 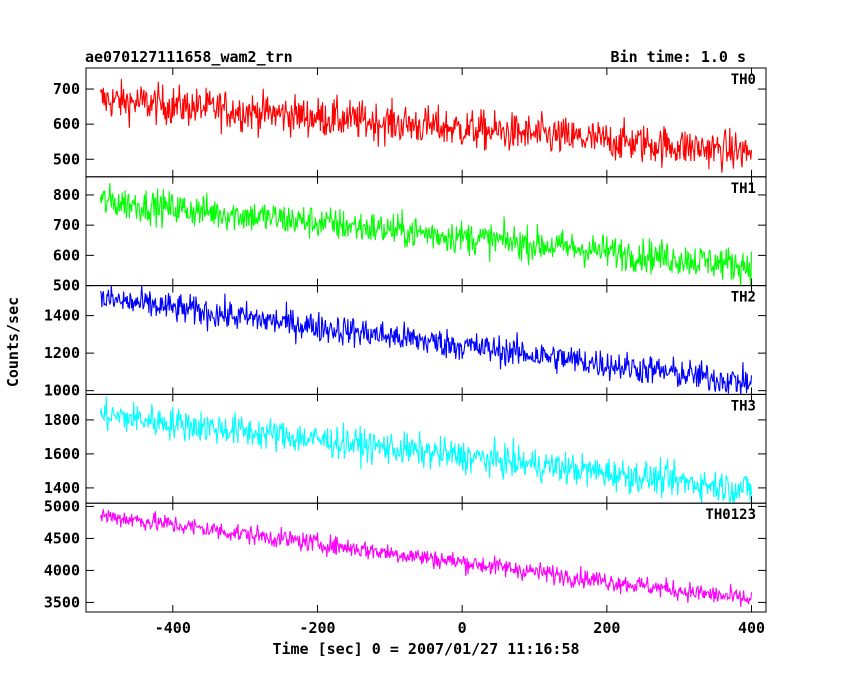 I want to click on series-line-th3, so click(x=426, y=450).